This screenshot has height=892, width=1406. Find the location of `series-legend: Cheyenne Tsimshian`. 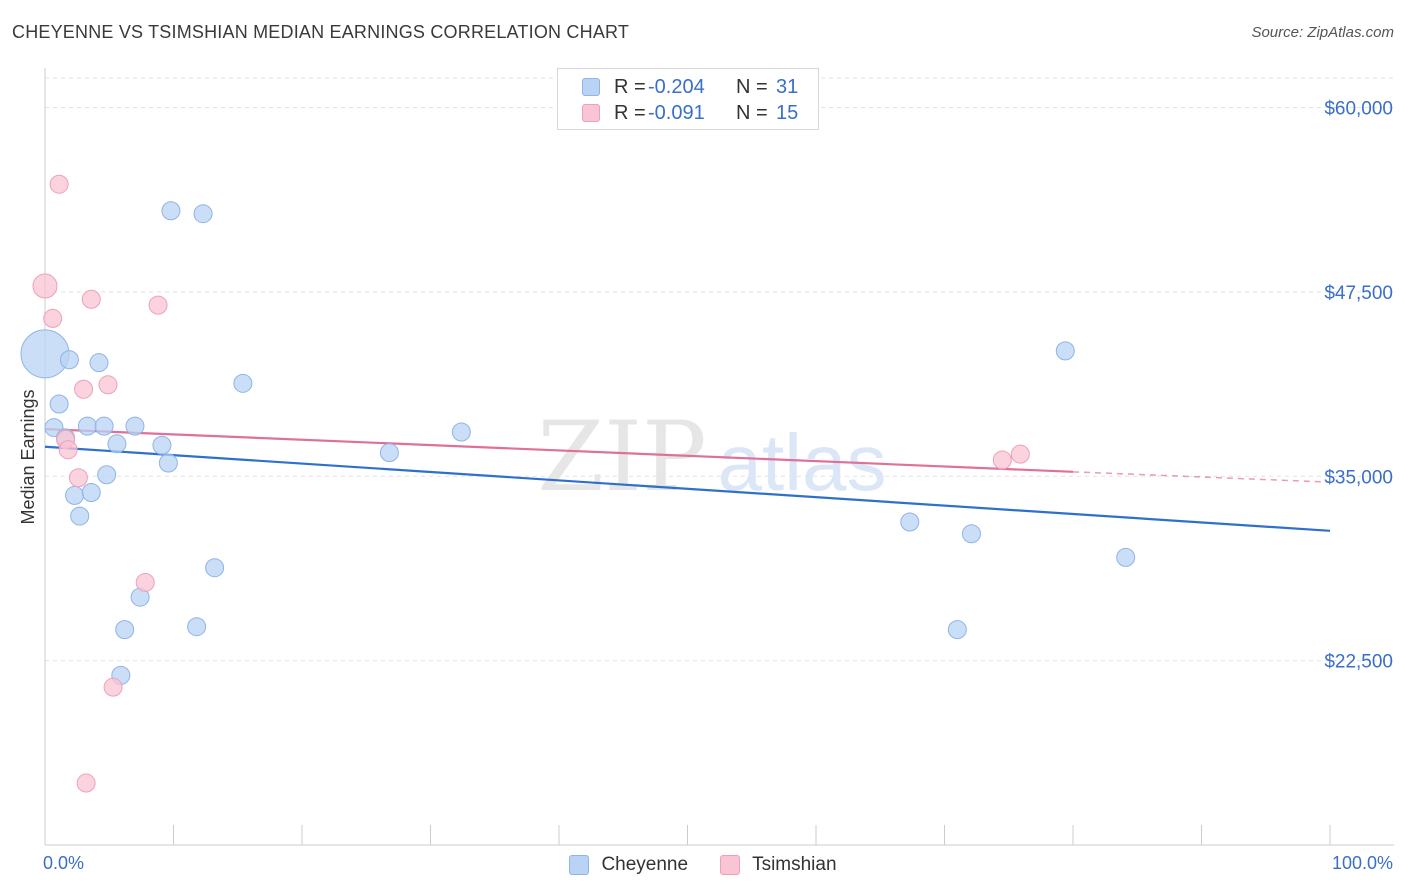

series-legend: Cheyenne Tsimshian is located at coordinates (703, 865).